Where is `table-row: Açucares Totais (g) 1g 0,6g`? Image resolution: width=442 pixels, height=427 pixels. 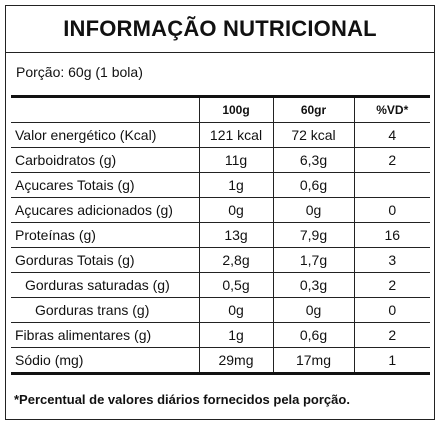 table-row: Açucares Totais (g) 1g 0,6g is located at coordinates (220, 185).